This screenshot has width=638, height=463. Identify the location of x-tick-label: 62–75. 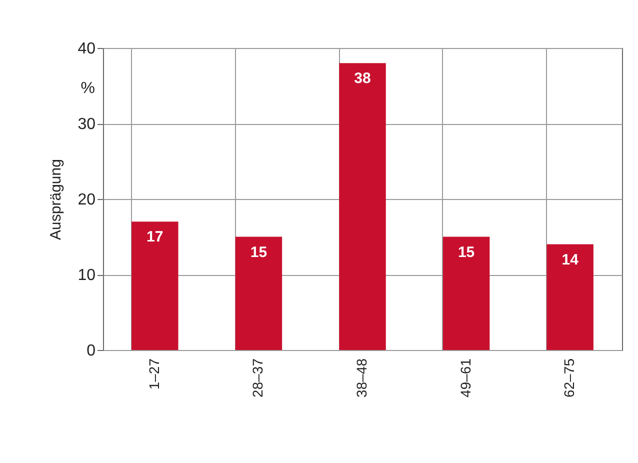
(569, 378).